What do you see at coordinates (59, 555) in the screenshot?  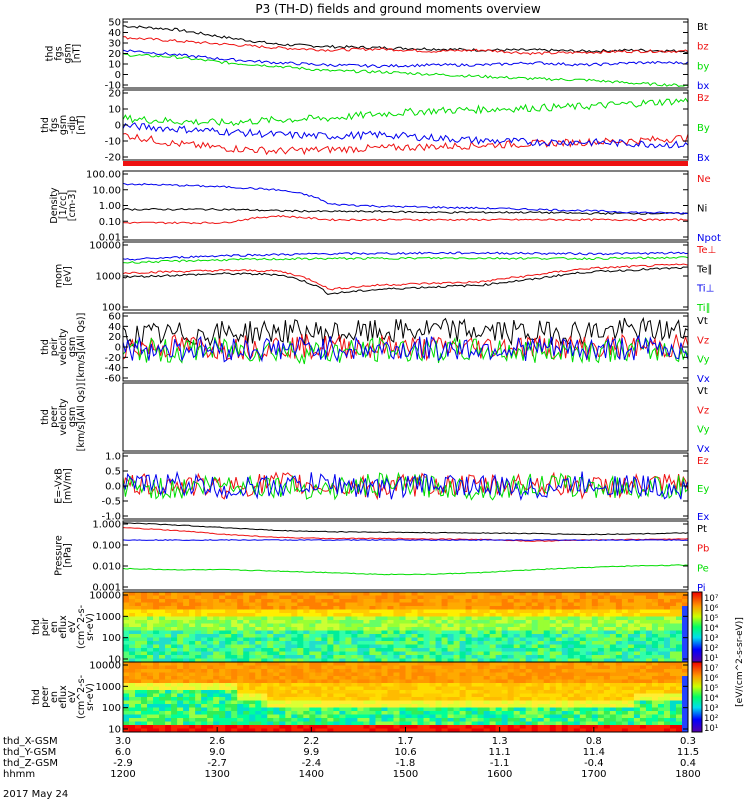 I see `y-axis-label: Pressure` at bounding box center [59, 555].